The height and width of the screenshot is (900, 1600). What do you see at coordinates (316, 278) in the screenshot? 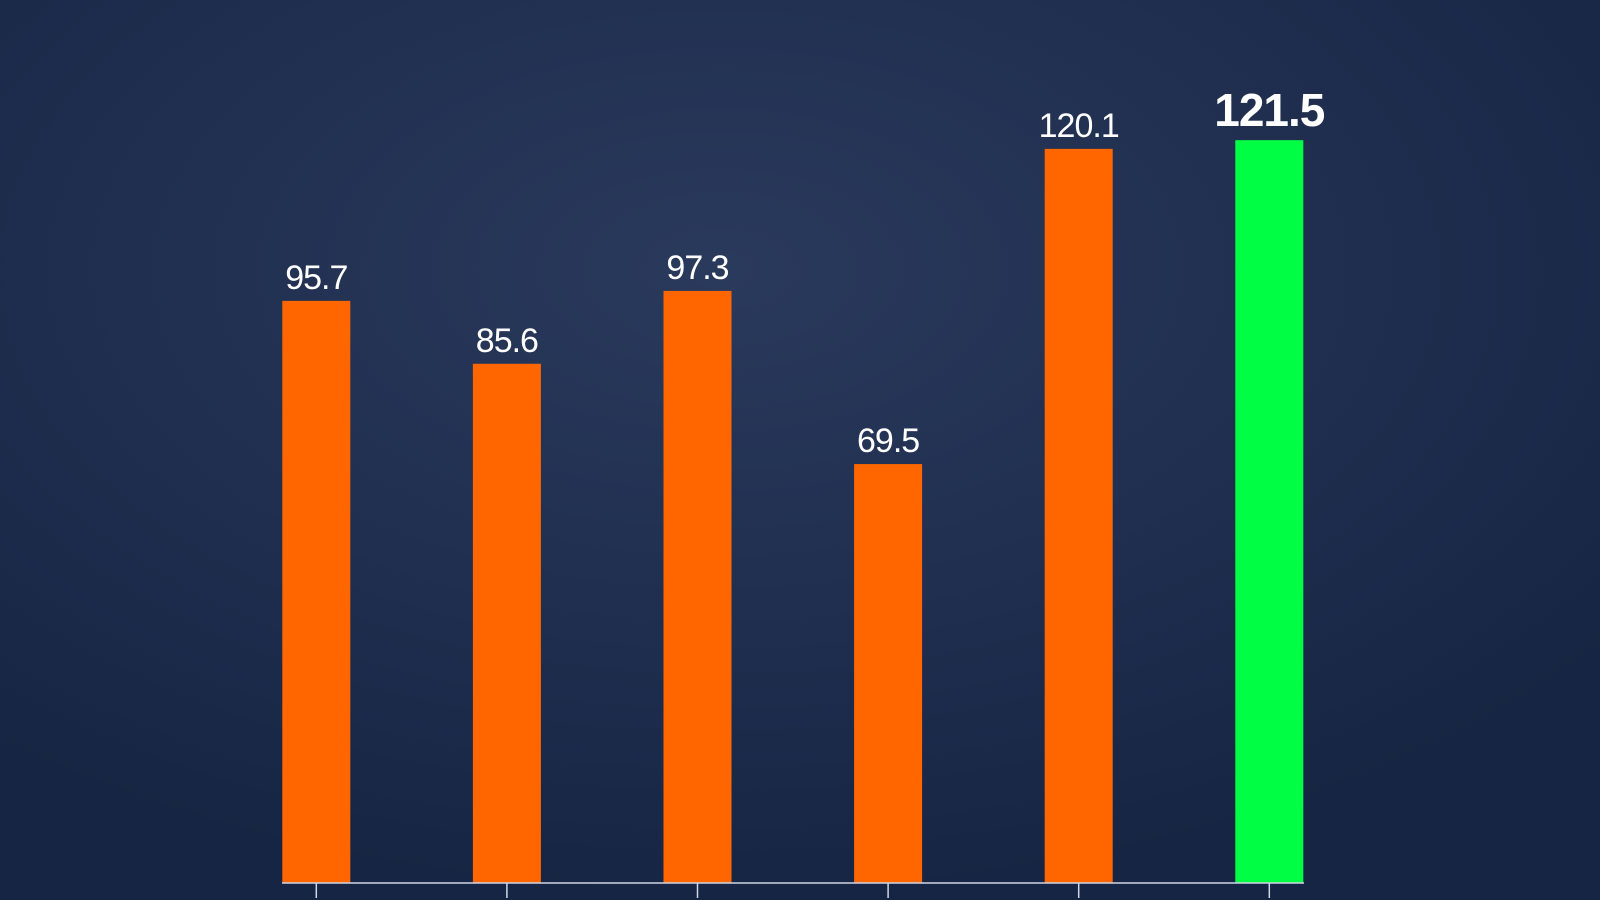
I see `value-label: 95.7` at bounding box center [316, 278].